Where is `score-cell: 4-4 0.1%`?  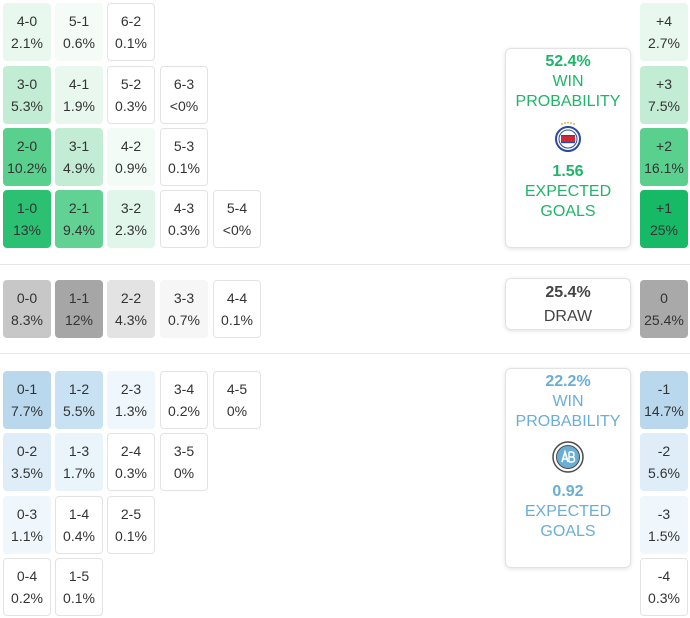 score-cell: 4-4 0.1% is located at coordinates (237, 309).